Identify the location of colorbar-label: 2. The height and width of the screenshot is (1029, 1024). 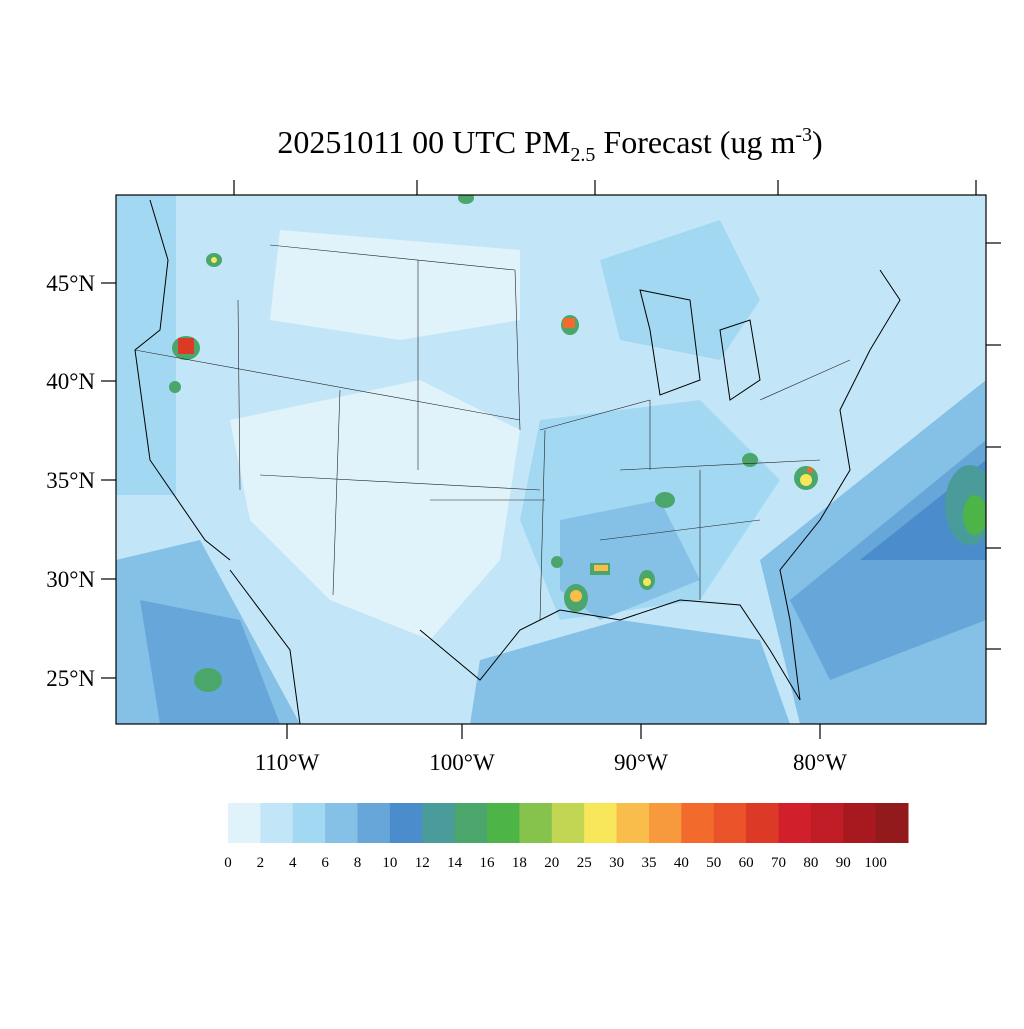
(261, 863).